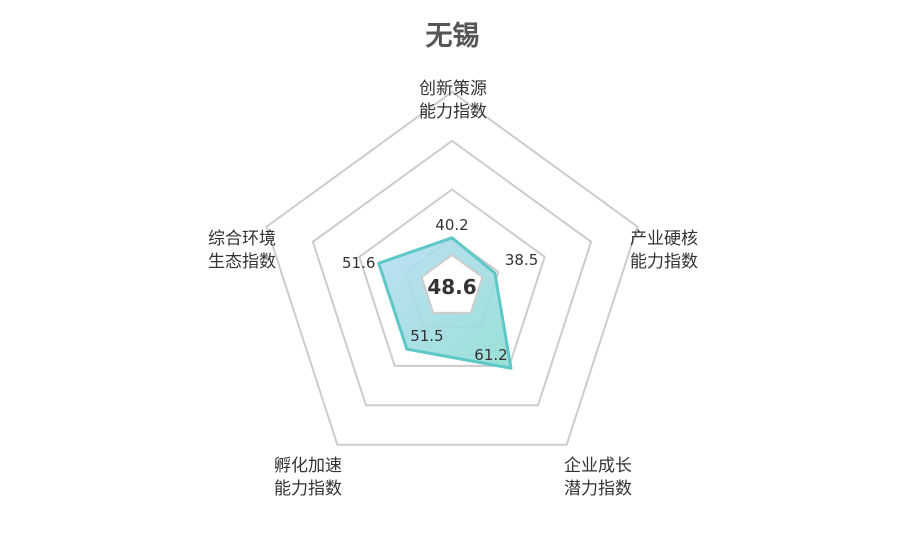 Image resolution: width=905 pixels, height=553 pixels. I want to click on center-value: 48.6, so click(451, 287).